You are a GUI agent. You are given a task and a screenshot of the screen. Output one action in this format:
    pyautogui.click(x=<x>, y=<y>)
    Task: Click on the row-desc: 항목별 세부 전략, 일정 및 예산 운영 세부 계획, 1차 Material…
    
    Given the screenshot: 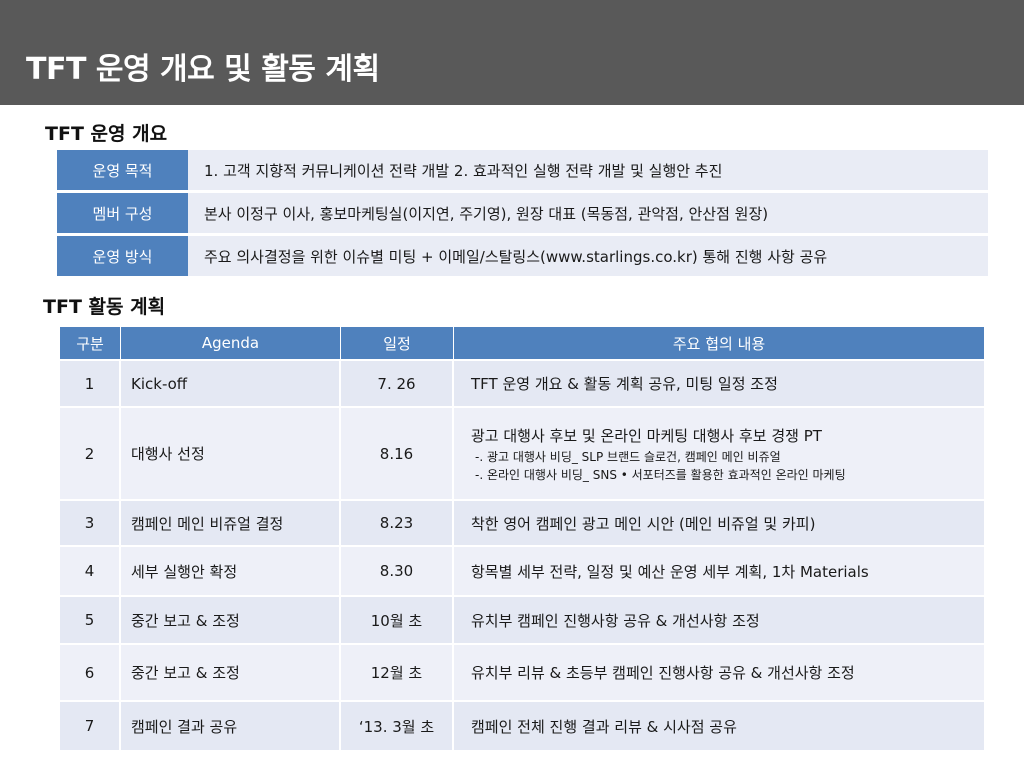 What is the action you would take?
    pyautogui.click(x=670, y=571)
    